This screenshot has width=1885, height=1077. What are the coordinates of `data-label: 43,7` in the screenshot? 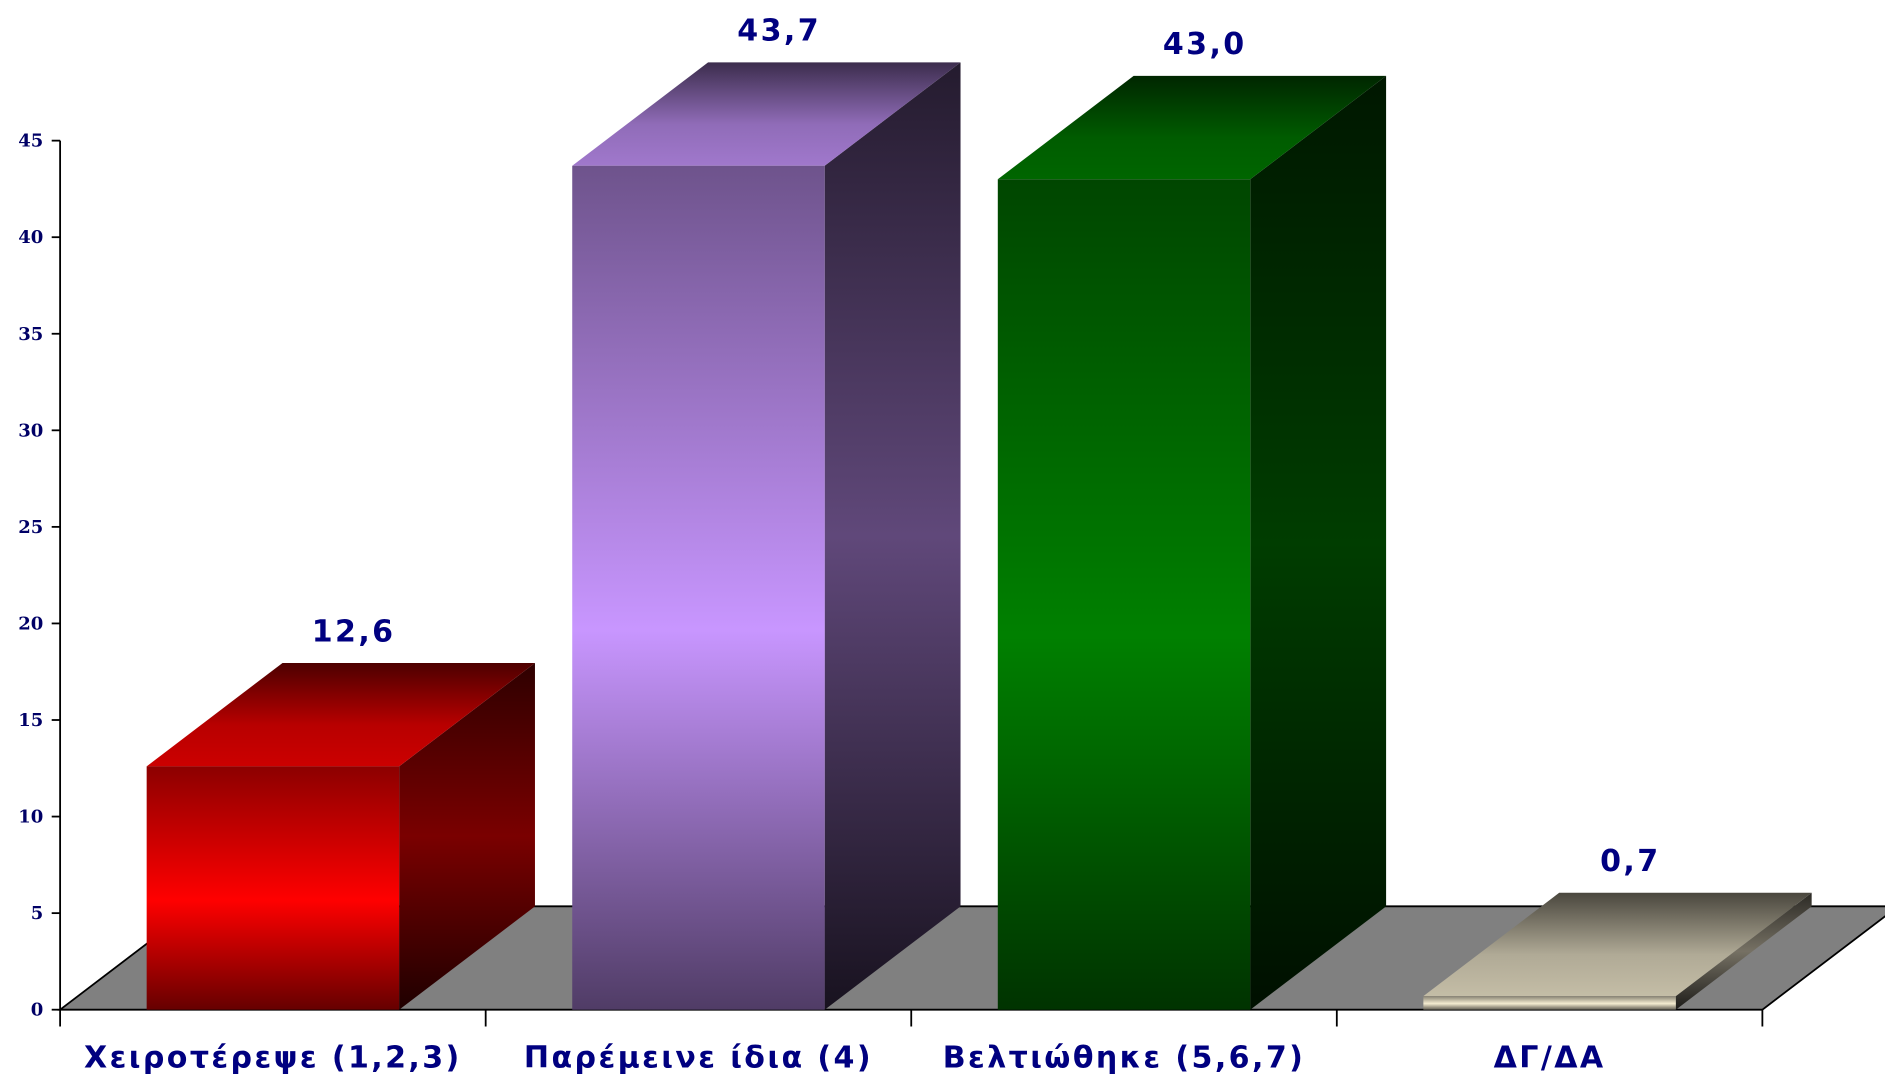 It's located at (779, 31).